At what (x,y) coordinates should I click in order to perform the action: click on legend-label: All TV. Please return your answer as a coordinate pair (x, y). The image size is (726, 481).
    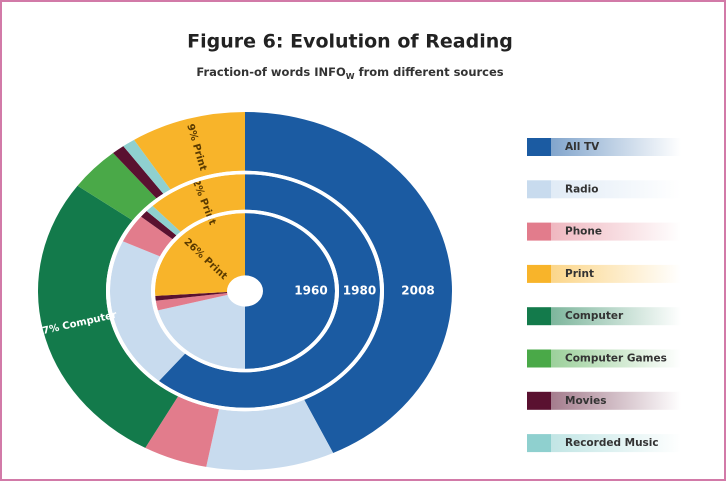
    Looking at the image, I should click on (582, 147).